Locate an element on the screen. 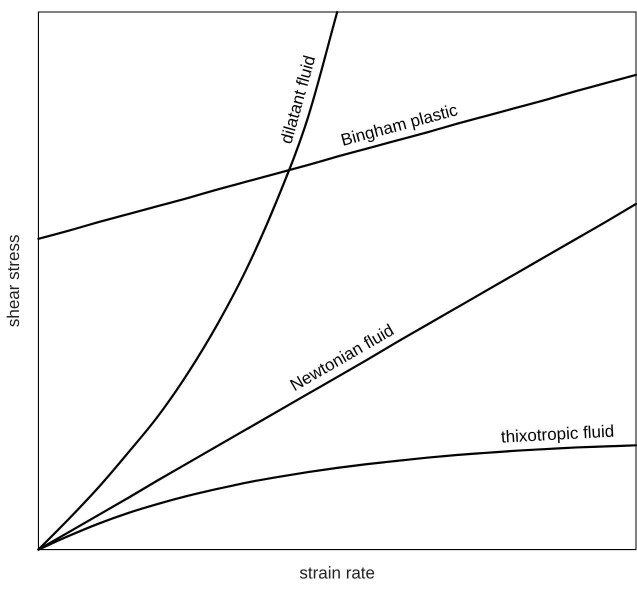 This screenshot has height=592, width=637. x-axis-title: strain rate is located at coordinates (337, 572).